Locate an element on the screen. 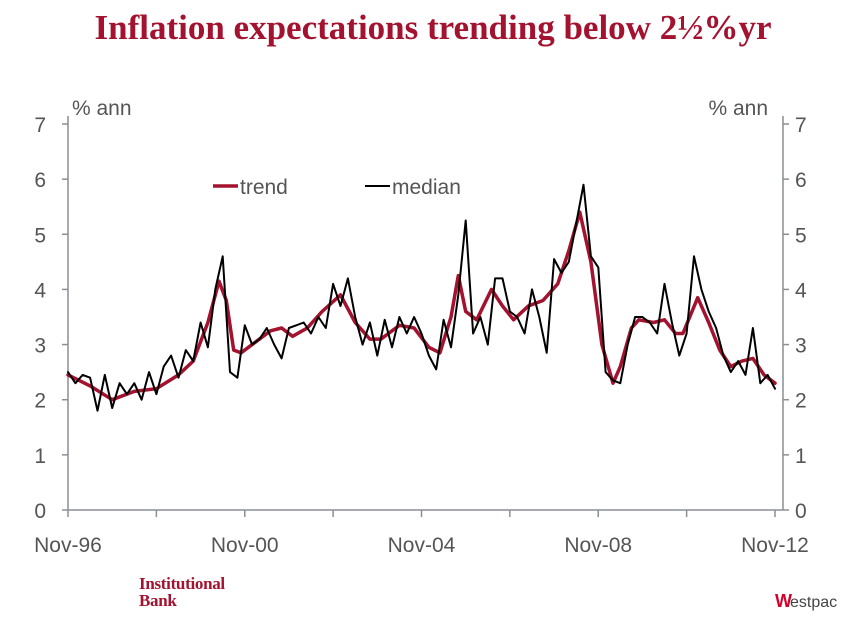  y-tick-label-left: 2 is located at coordinates (40, 401).